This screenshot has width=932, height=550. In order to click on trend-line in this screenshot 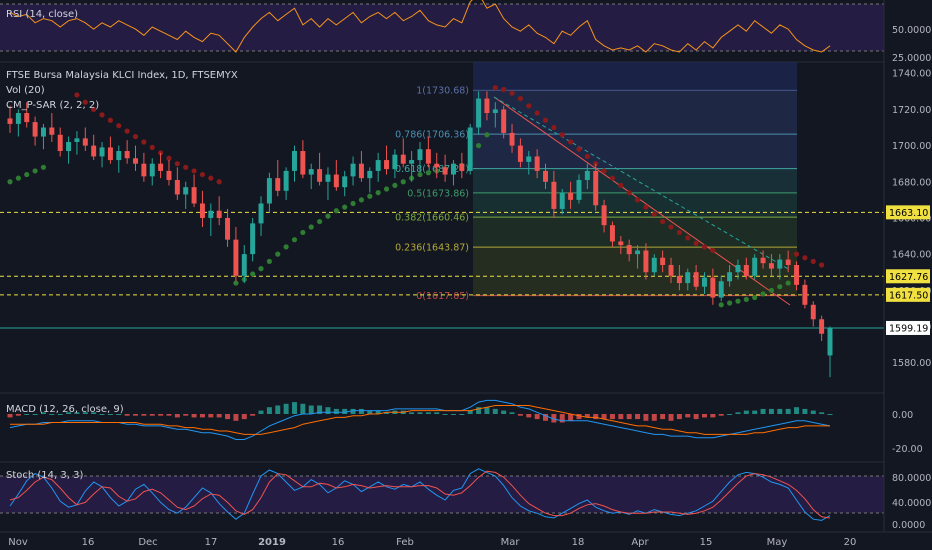, I will do `click(642, 201)`.